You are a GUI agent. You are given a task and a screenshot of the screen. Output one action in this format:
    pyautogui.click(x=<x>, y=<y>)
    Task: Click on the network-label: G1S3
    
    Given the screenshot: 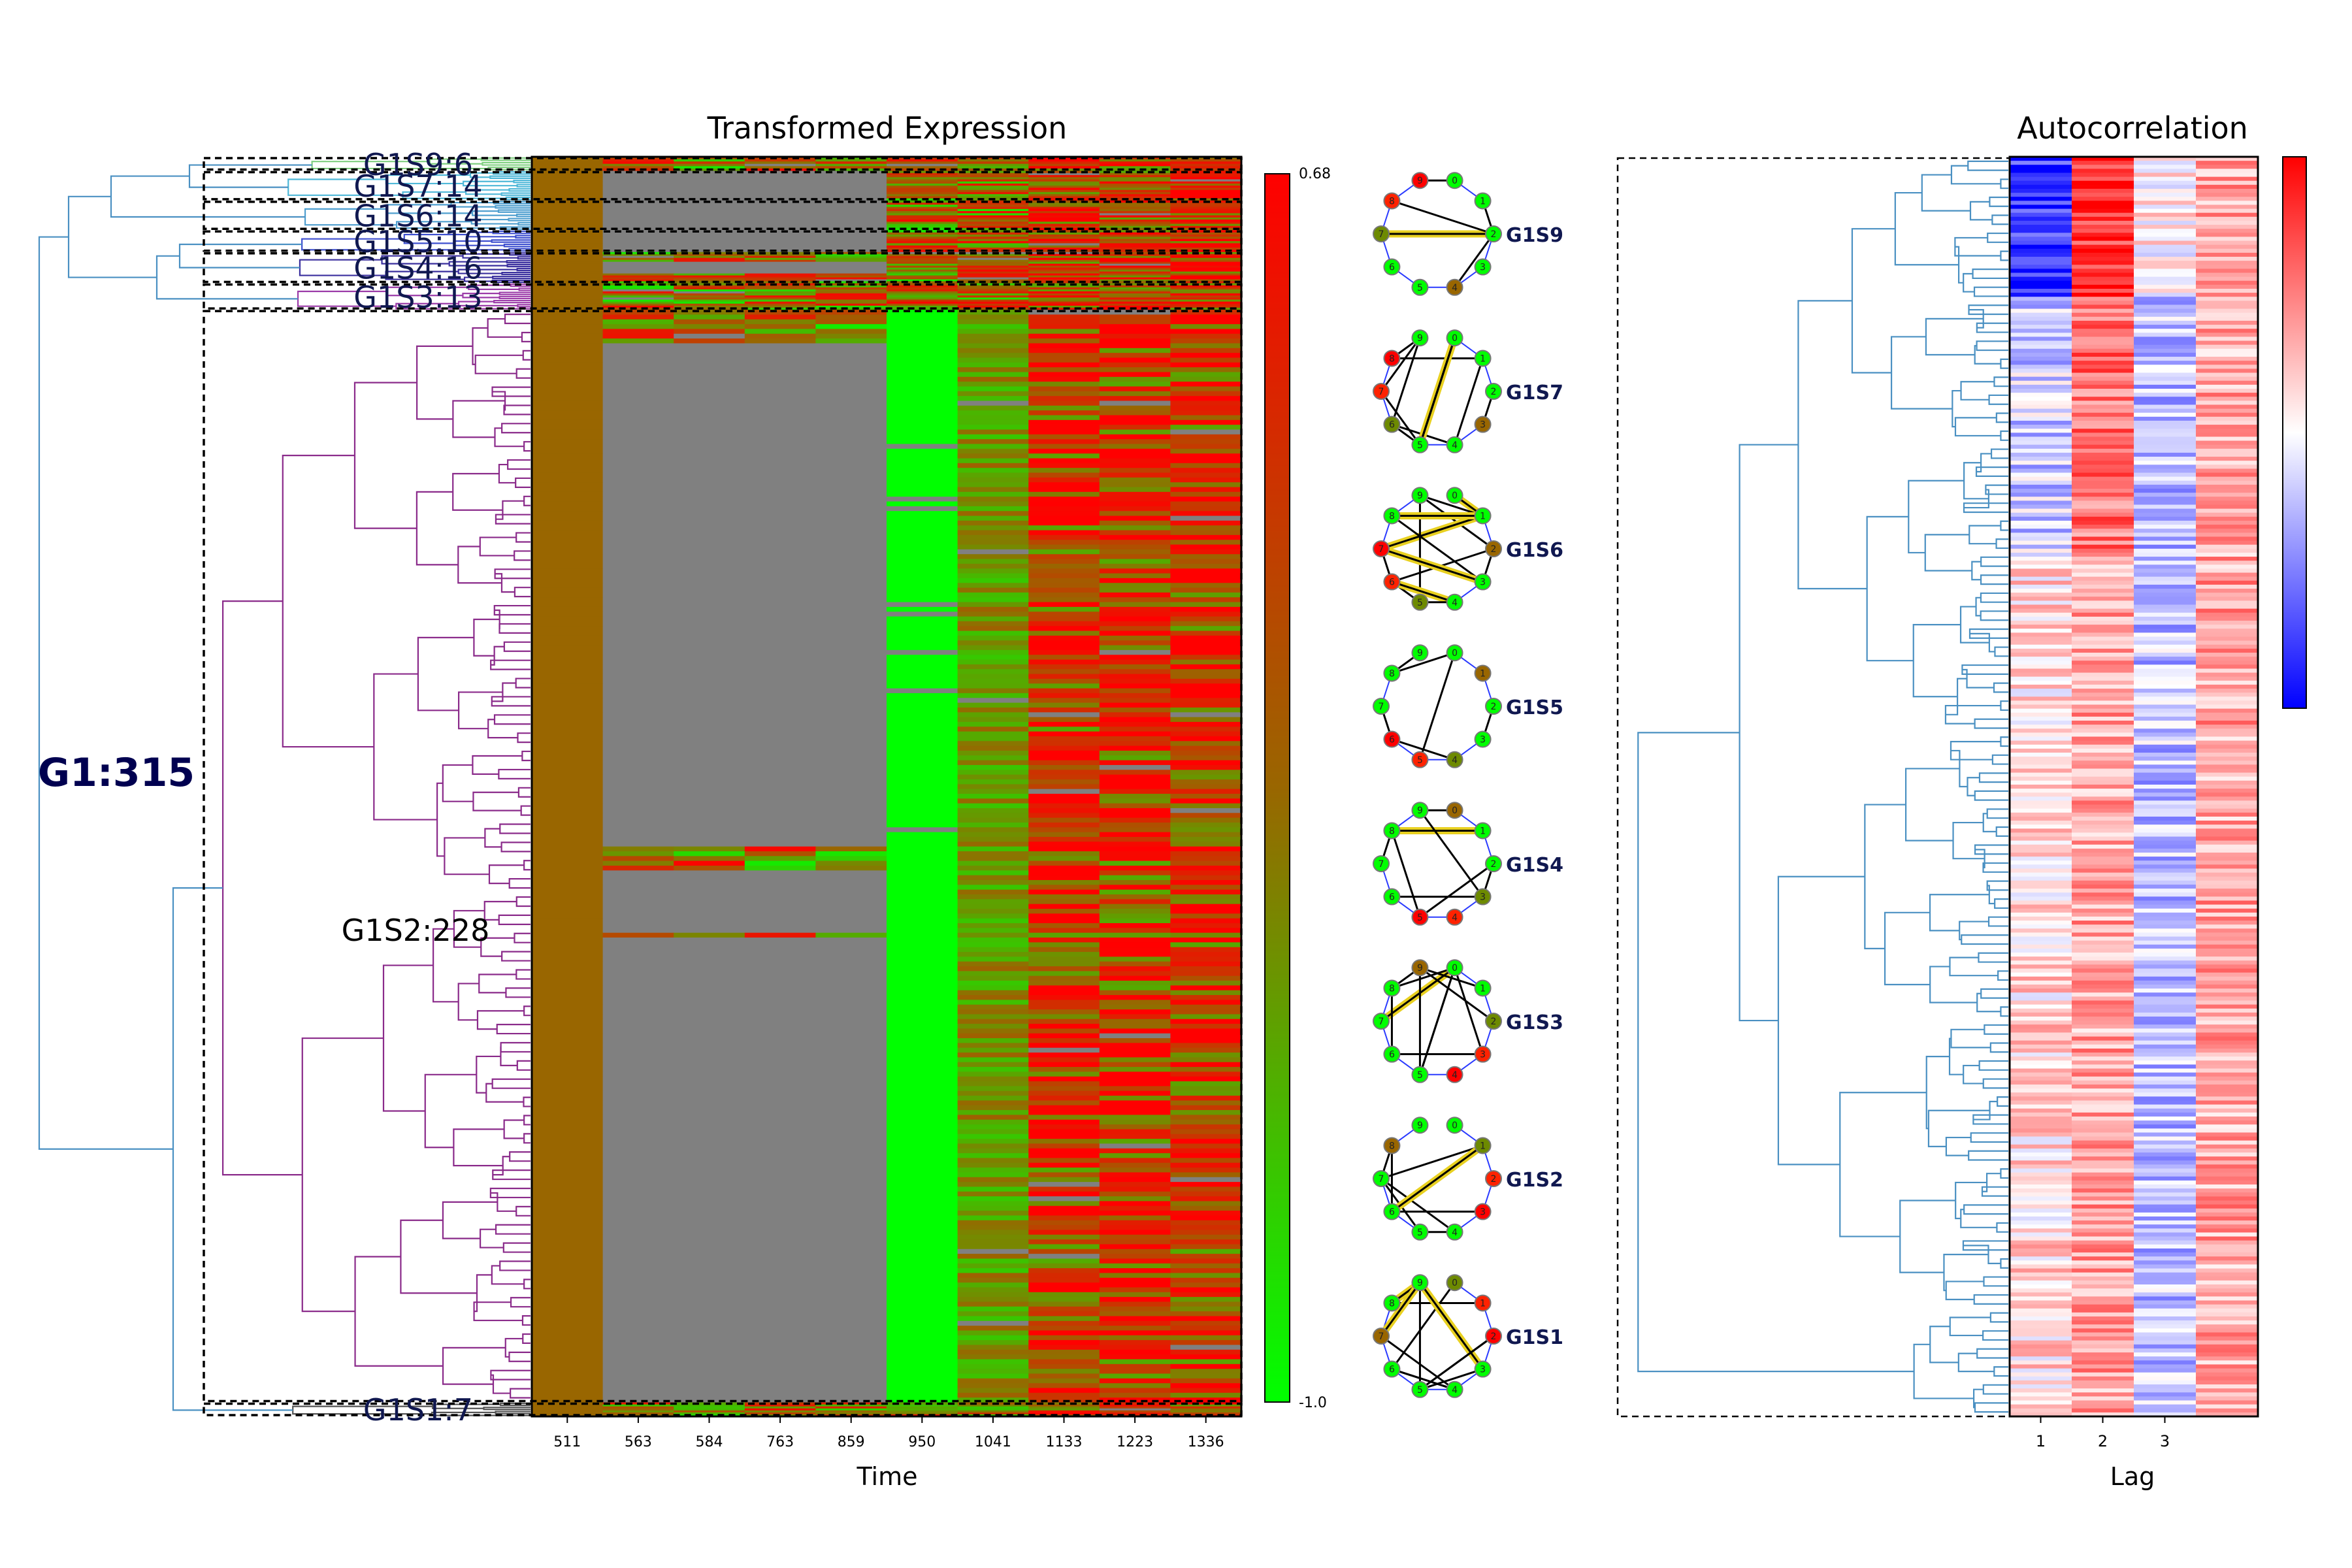 What is the action you would take?
    pyautogui.click(x=1534, y=1022)
    